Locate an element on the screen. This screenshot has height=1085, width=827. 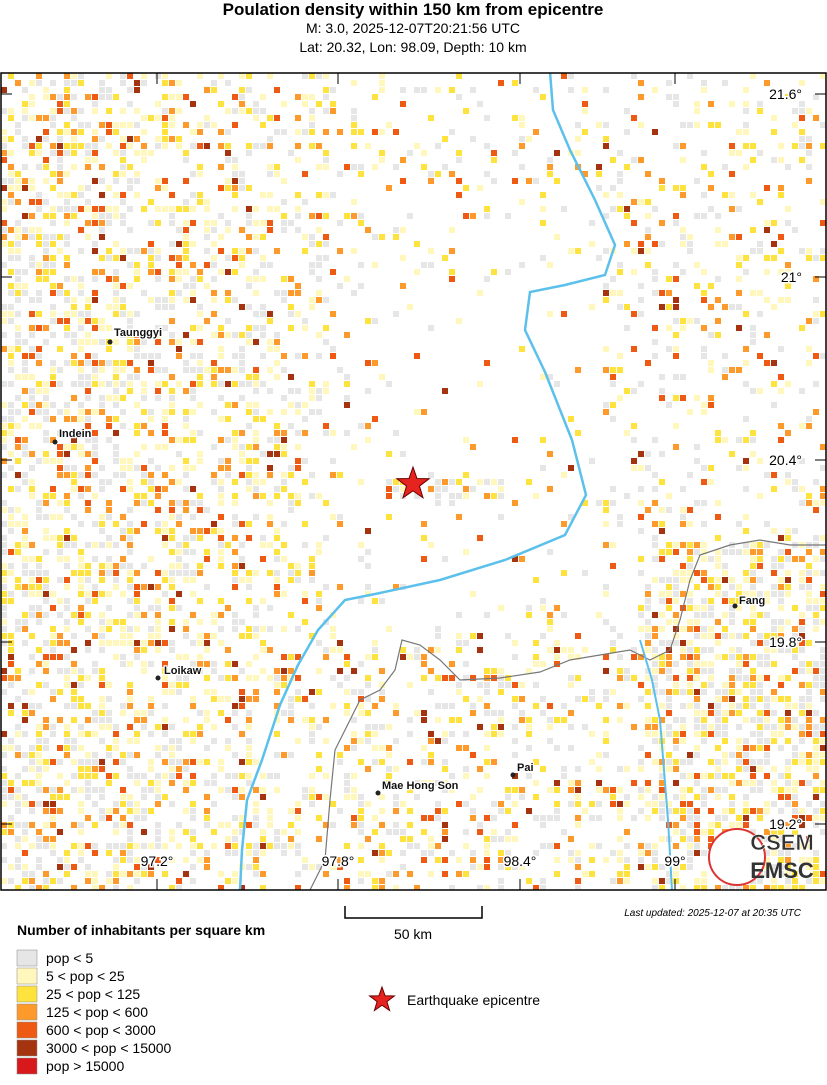
logo-bottom: EMSC is located at coordinates (782, 870).